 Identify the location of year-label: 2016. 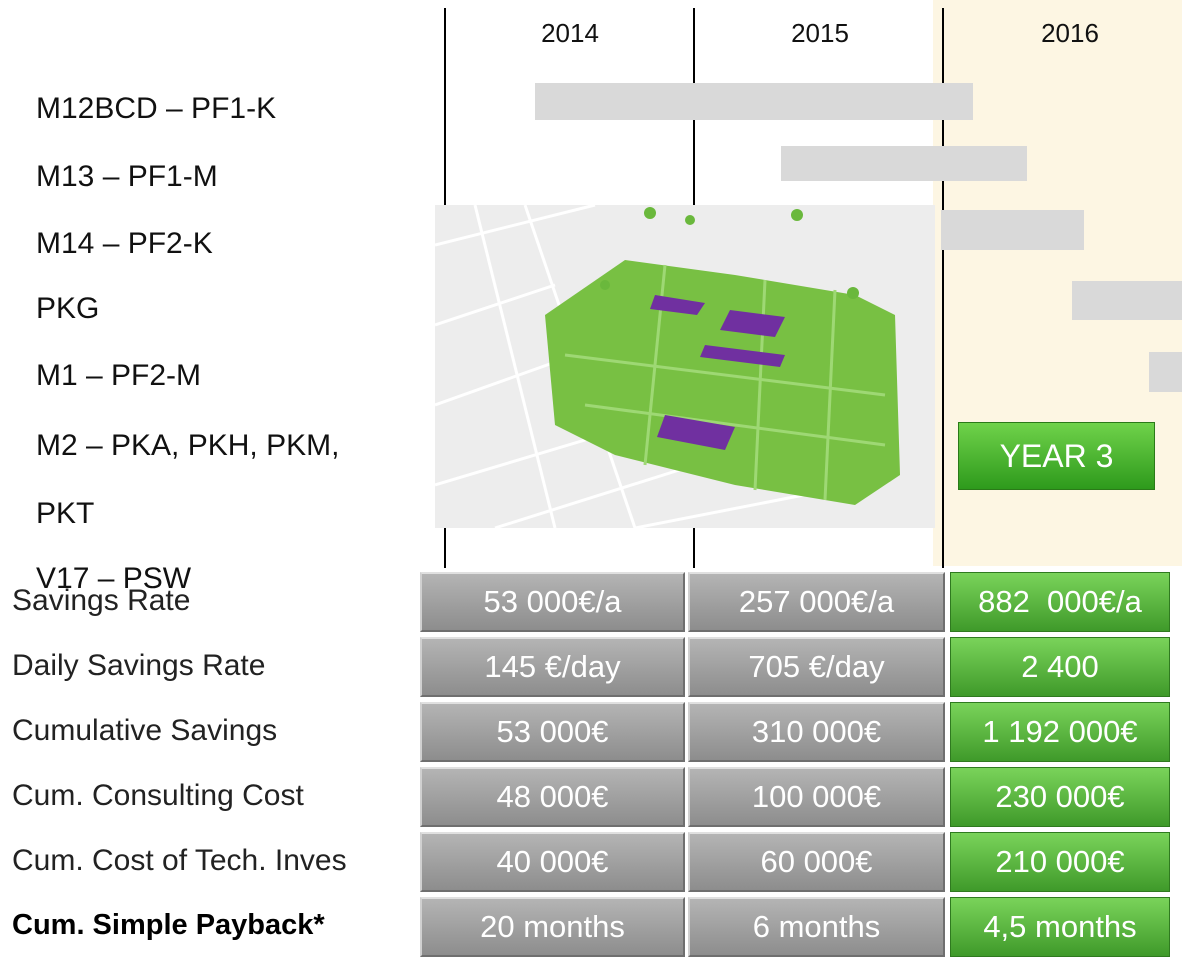
(1070, 33).